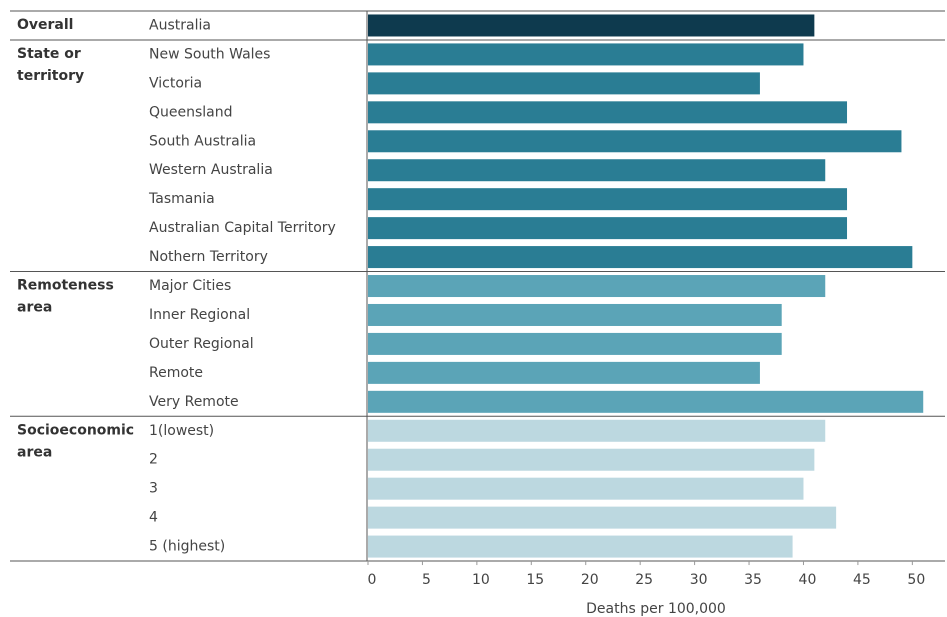  What do you see at coordinates (208, 257) in the screenshot?
I see `category-label: Nothern Territory` at bounding box center [208, 257].